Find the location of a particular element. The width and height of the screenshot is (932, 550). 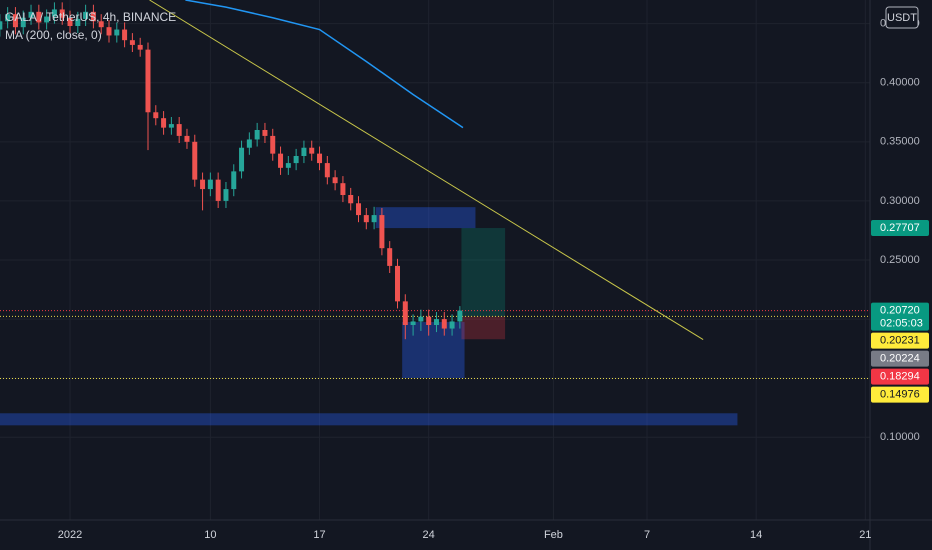

y-tick-label: 0.35000 is located at coordinates (900, 142).